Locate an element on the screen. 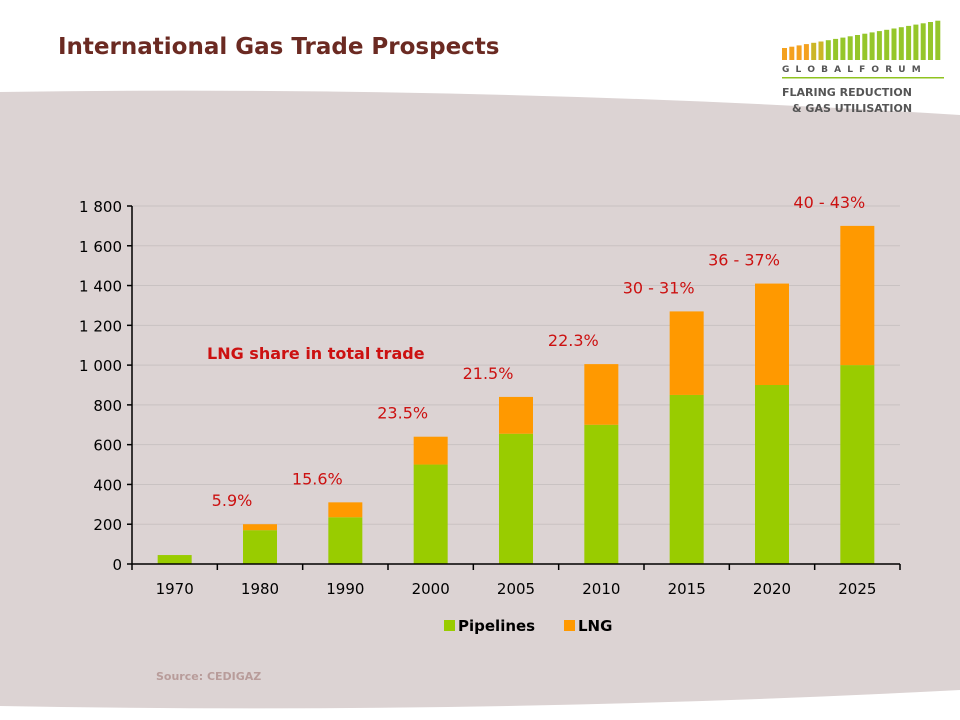 Image resolution: width=960 pixels, height=720 pixels. bar-lng-2025 is located at coordinates (857, 295).